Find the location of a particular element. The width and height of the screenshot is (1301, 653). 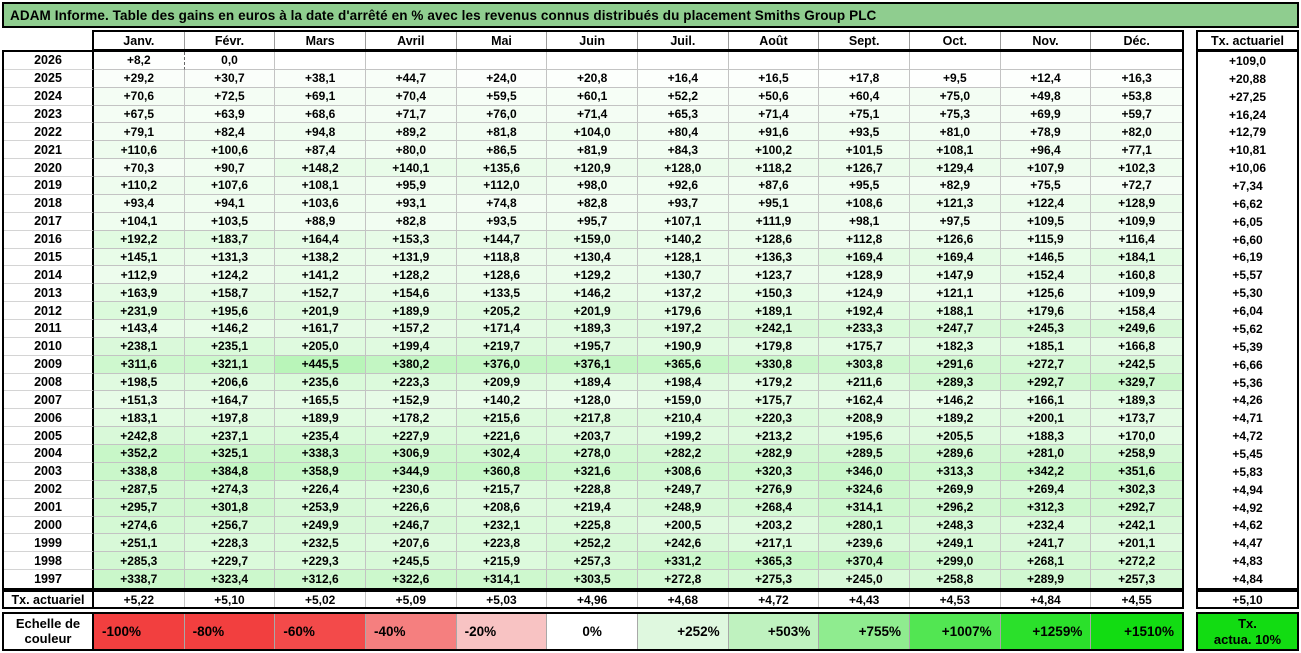

tx-actuariel-total: +5,10 is located at coordinates (1247, 599).